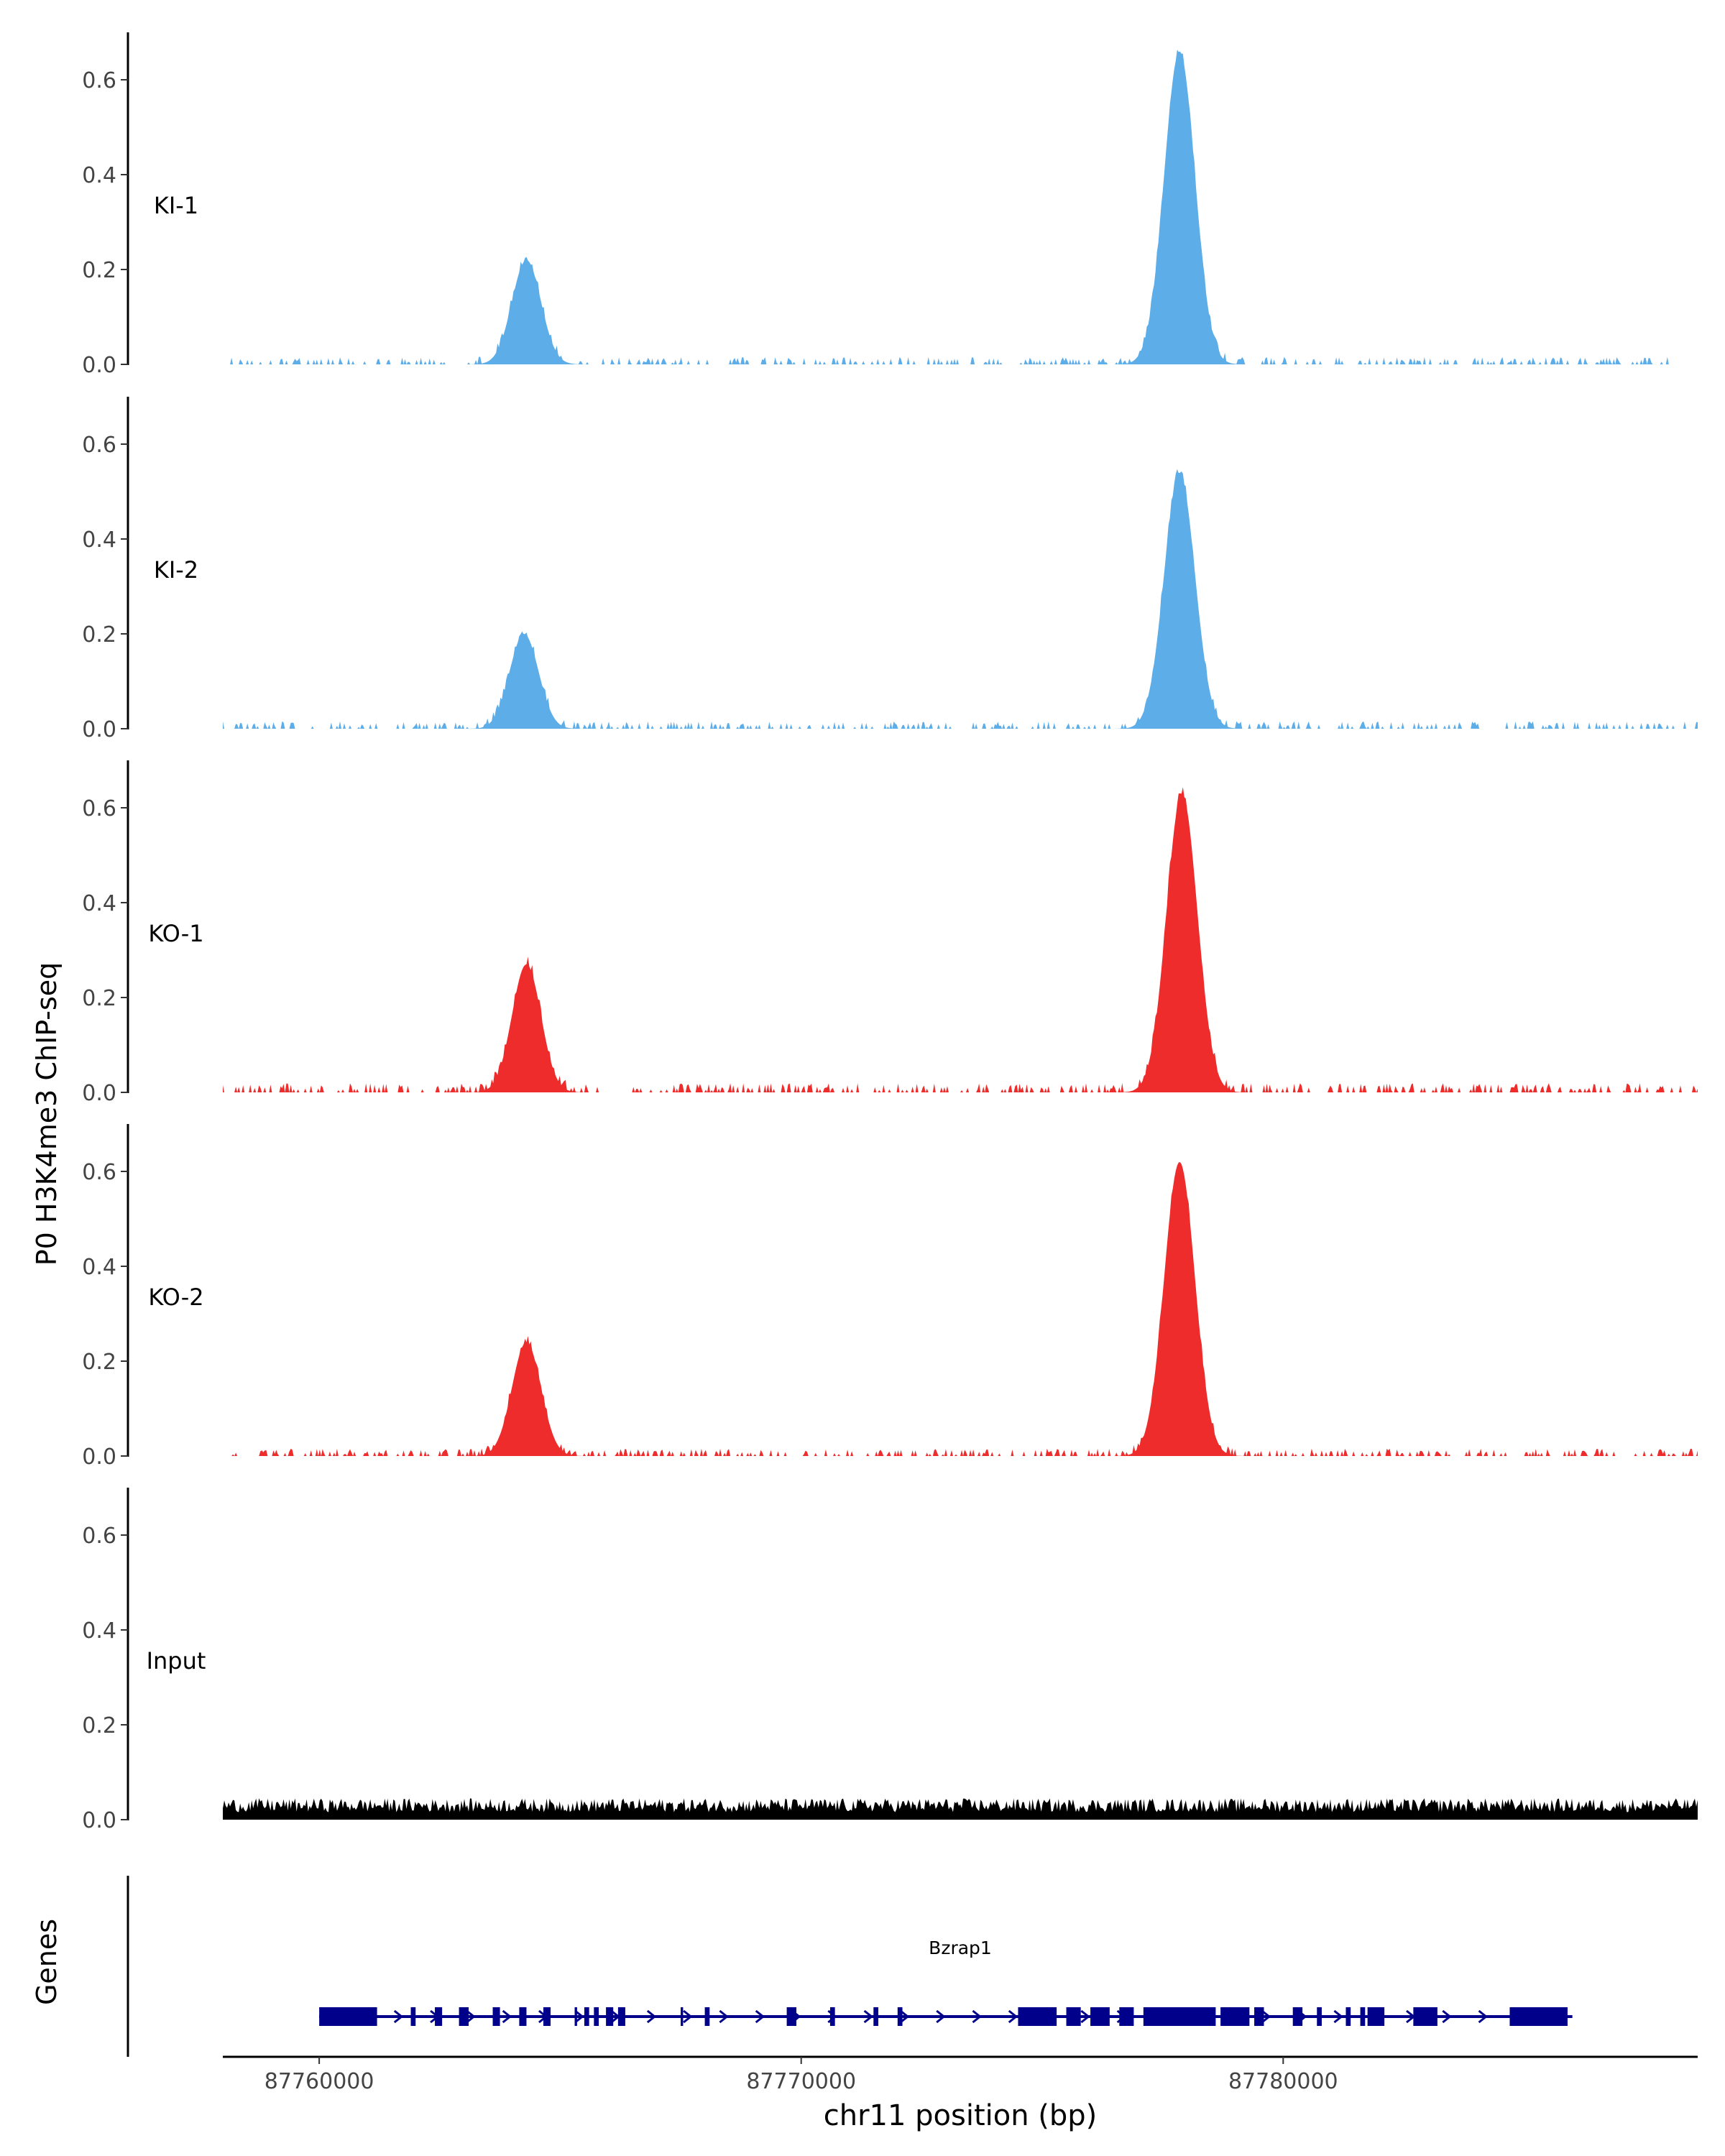  I want to click on track-input: 0.0 0.2 0.4 0.6 Input, so click(890, 1660).